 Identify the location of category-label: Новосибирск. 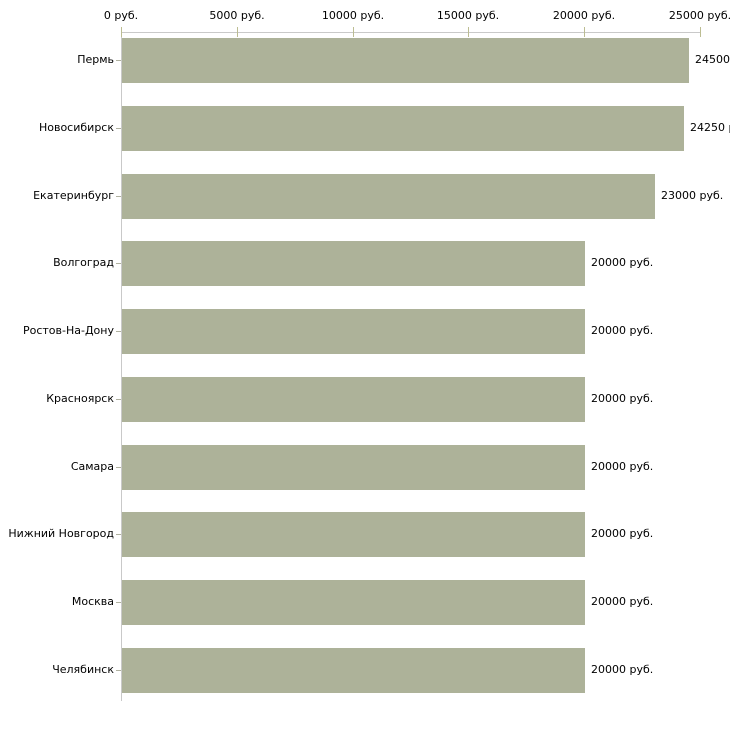
(76, 127).